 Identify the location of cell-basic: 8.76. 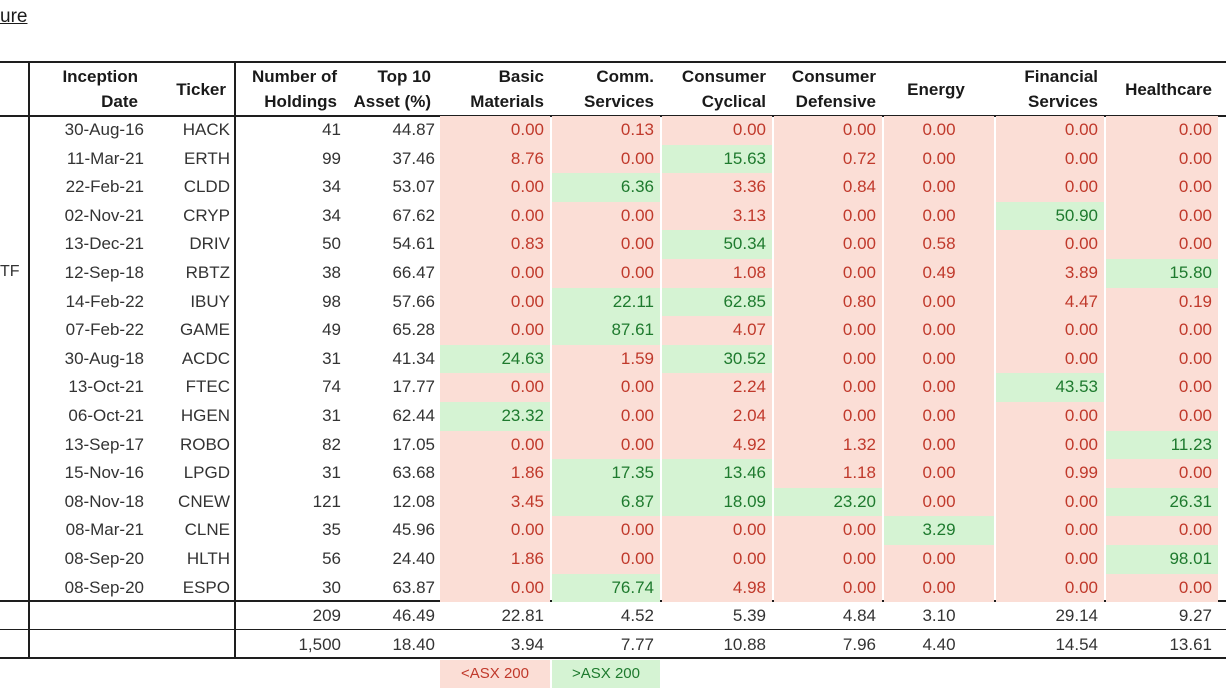
(495, 159).